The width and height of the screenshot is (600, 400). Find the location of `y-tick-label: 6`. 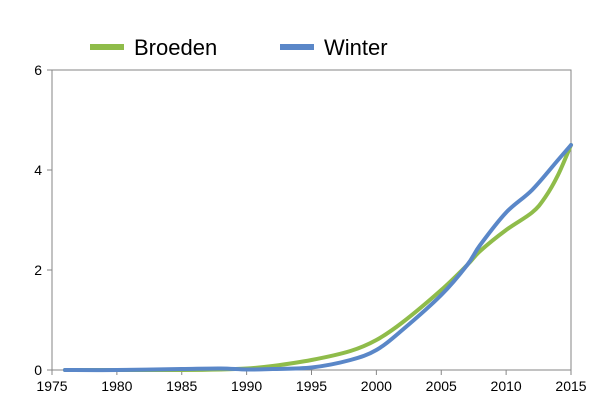

y-tick-label: 6 is located at coordinates (38, 70).